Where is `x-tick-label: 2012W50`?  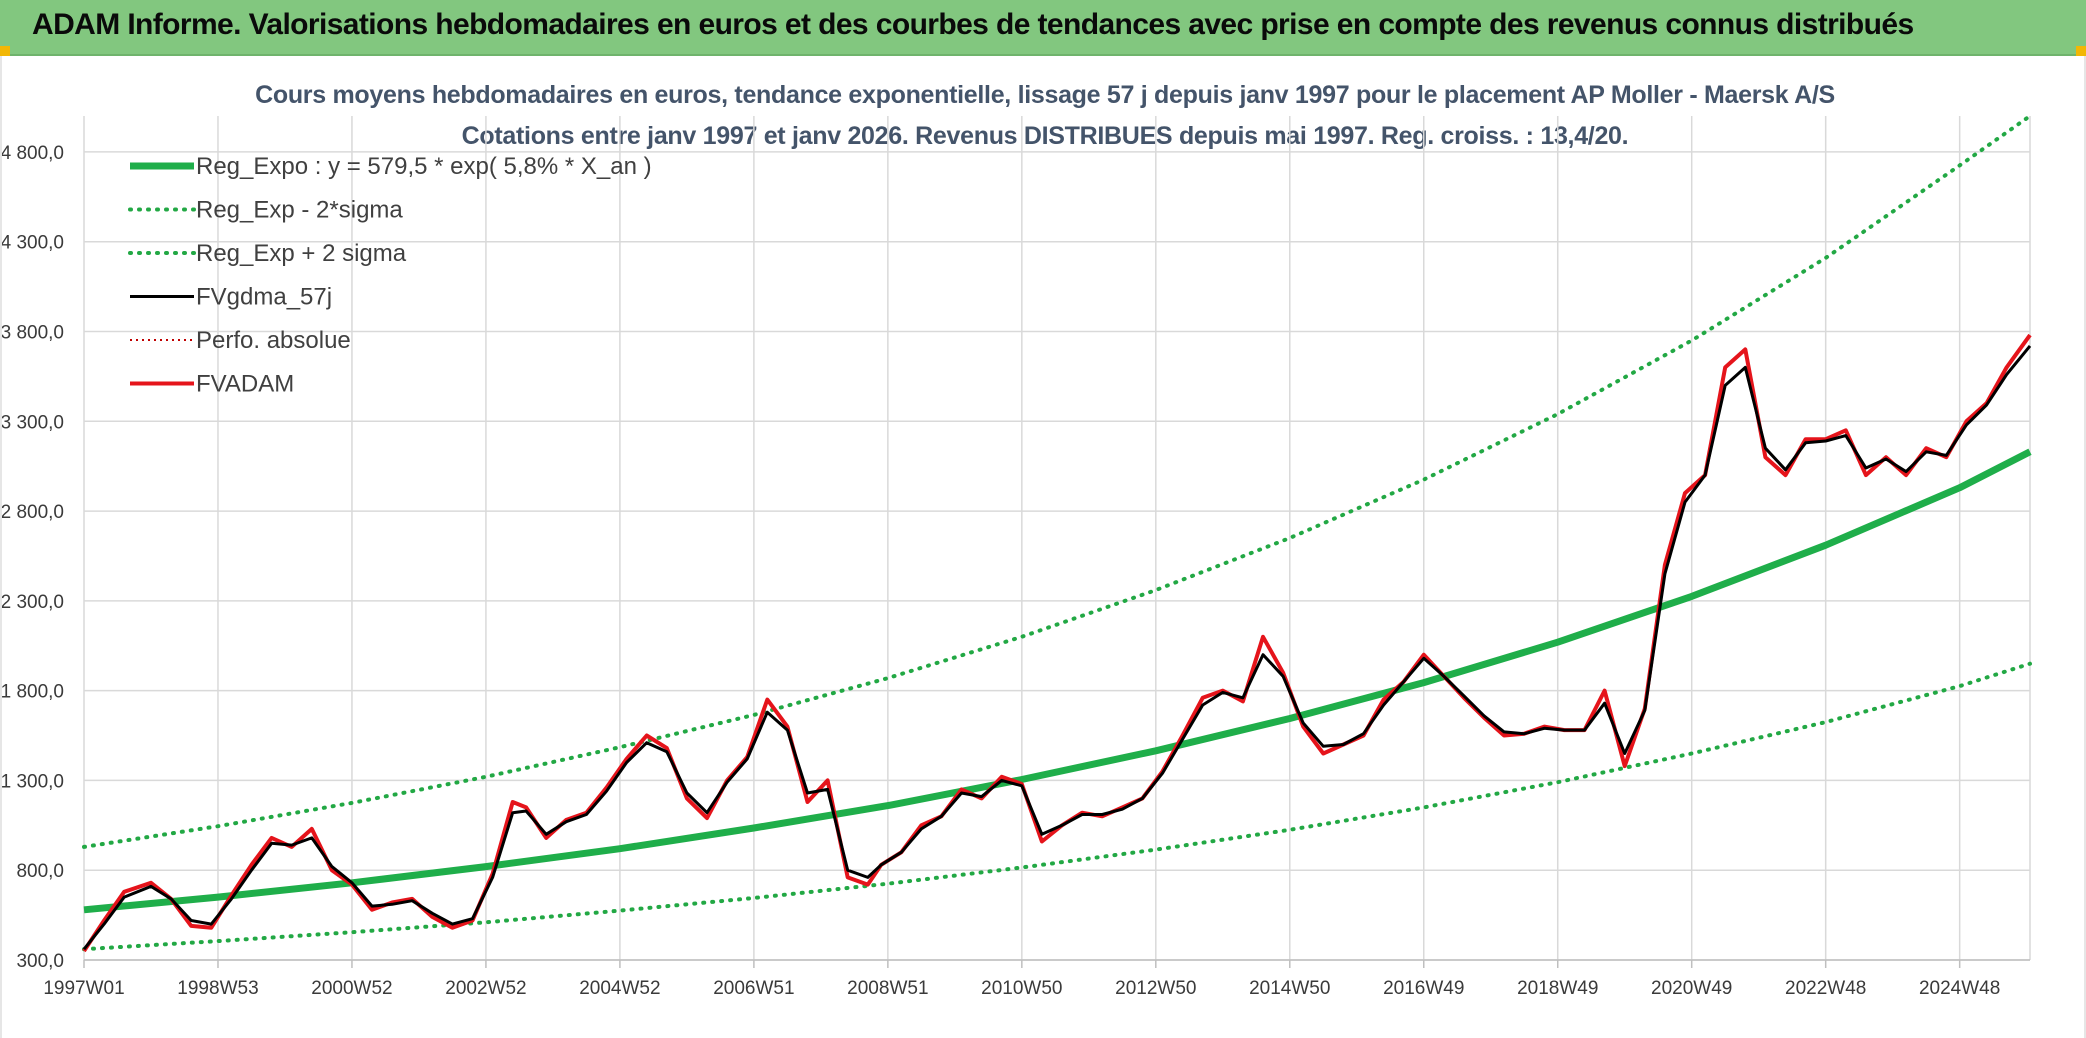 x-tick-label: 2012W50 is located at coordinates (1155, 988).